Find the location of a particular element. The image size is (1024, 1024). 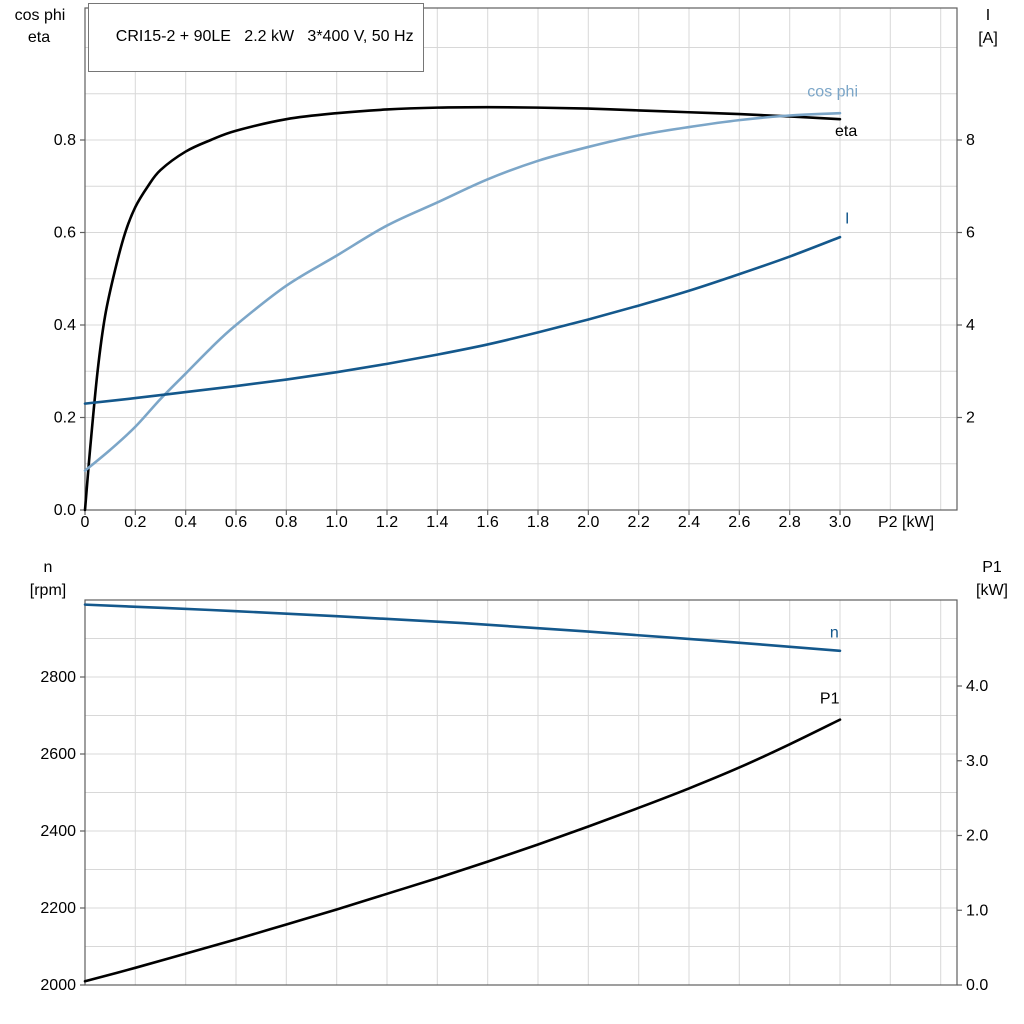

left-tick-label: 0.8 is located at coordinates (65, 140).